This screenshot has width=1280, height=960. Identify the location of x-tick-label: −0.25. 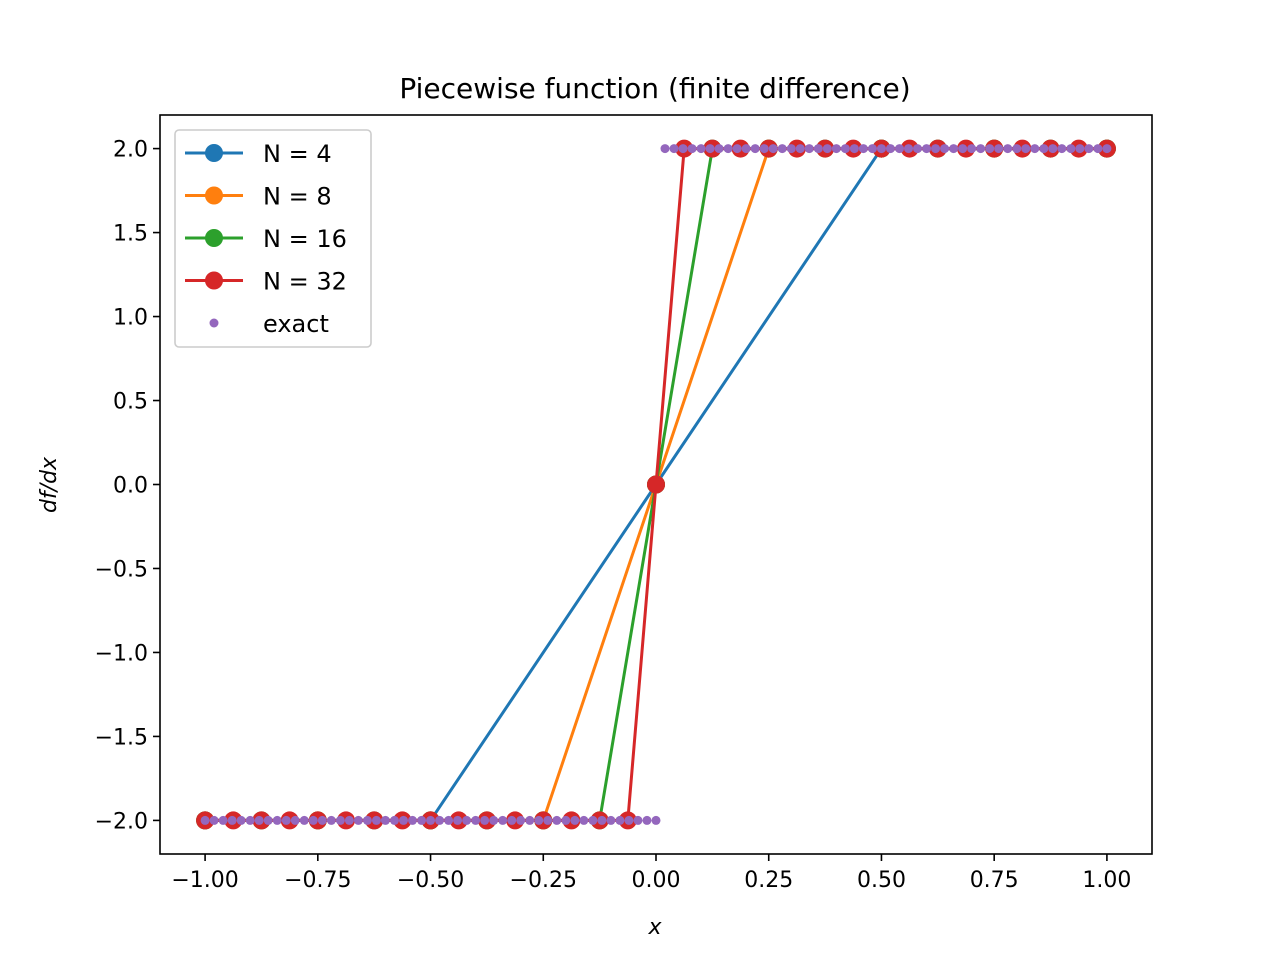
(543, 880).